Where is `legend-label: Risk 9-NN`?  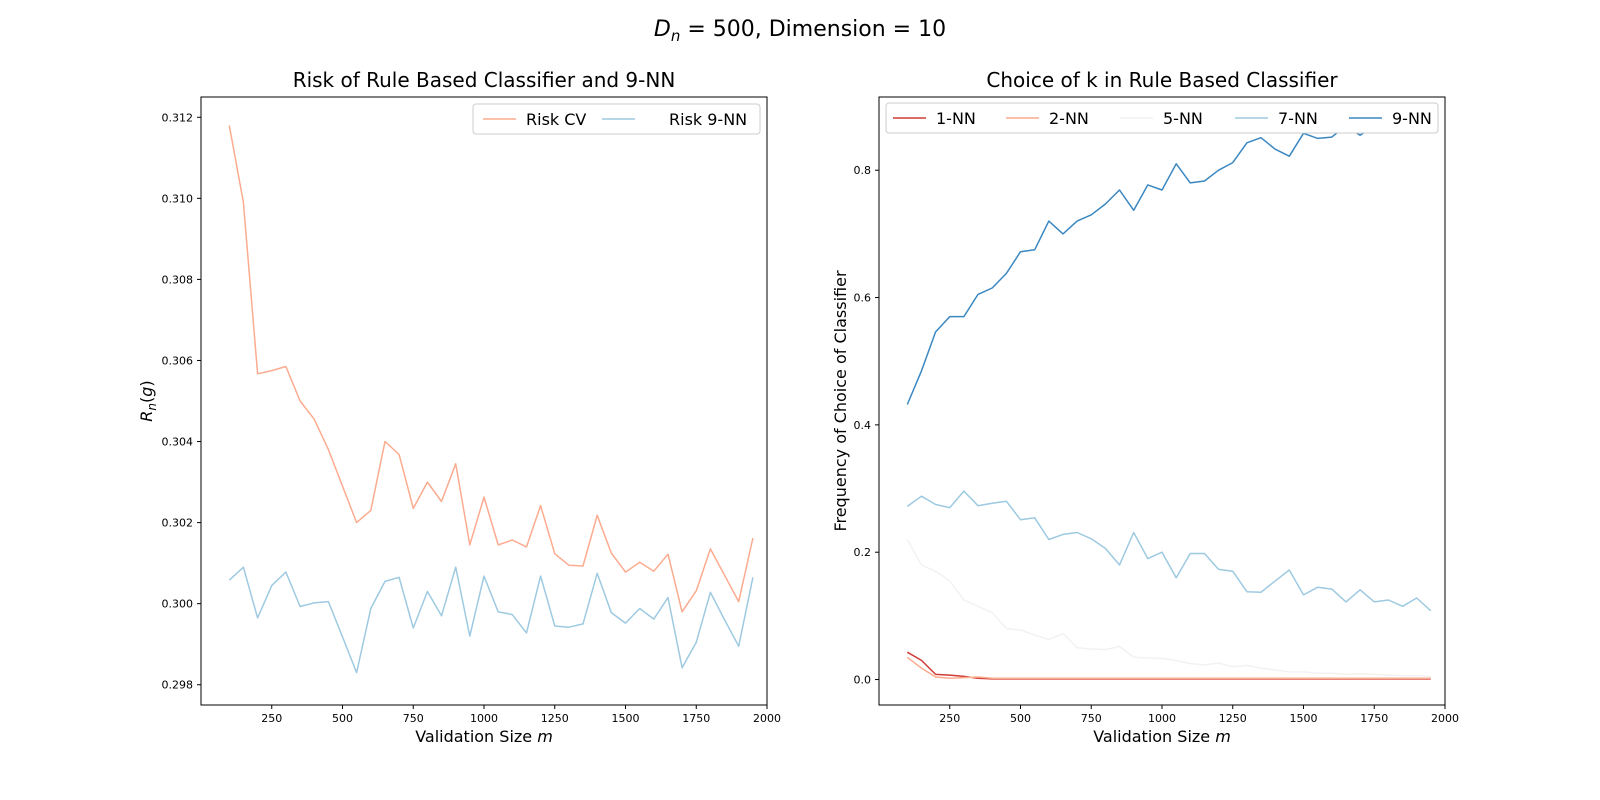
legend-label: Risk 9-NN is located at coordinates (708, 119).